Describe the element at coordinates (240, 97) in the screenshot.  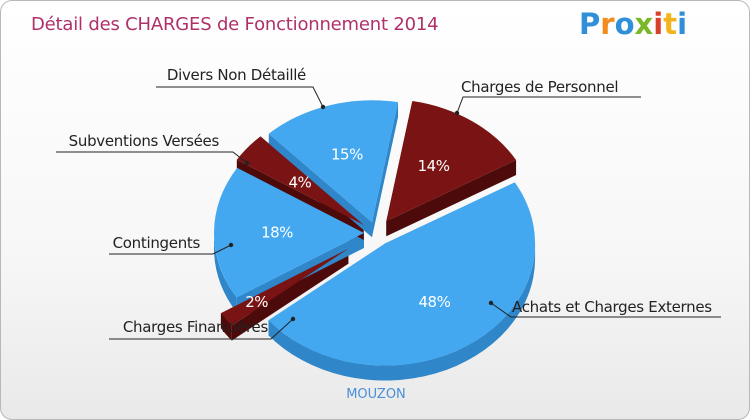
I see `leader-line-divers-non-detaille` at that location.